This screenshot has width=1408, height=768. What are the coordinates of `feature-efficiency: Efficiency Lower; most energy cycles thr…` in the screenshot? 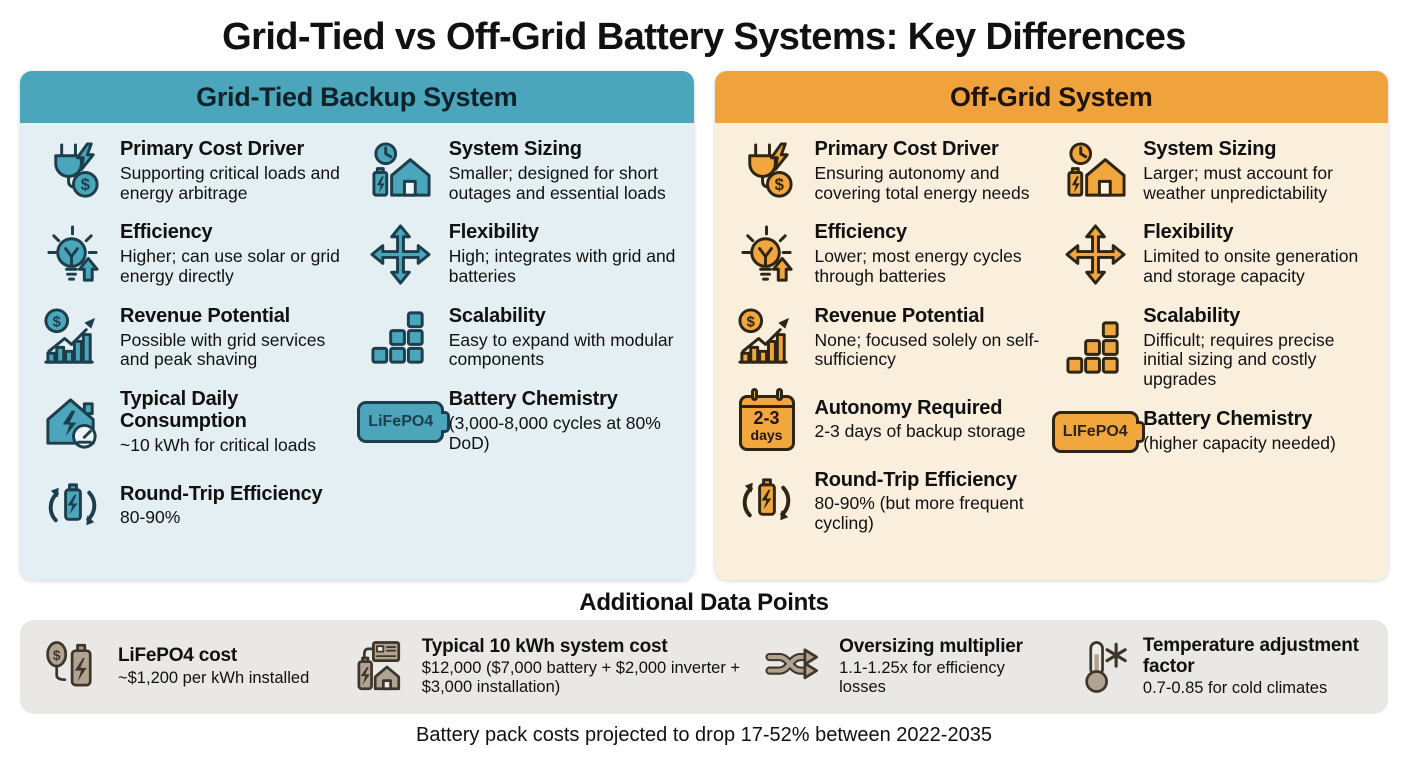 It's located at (887, 254).